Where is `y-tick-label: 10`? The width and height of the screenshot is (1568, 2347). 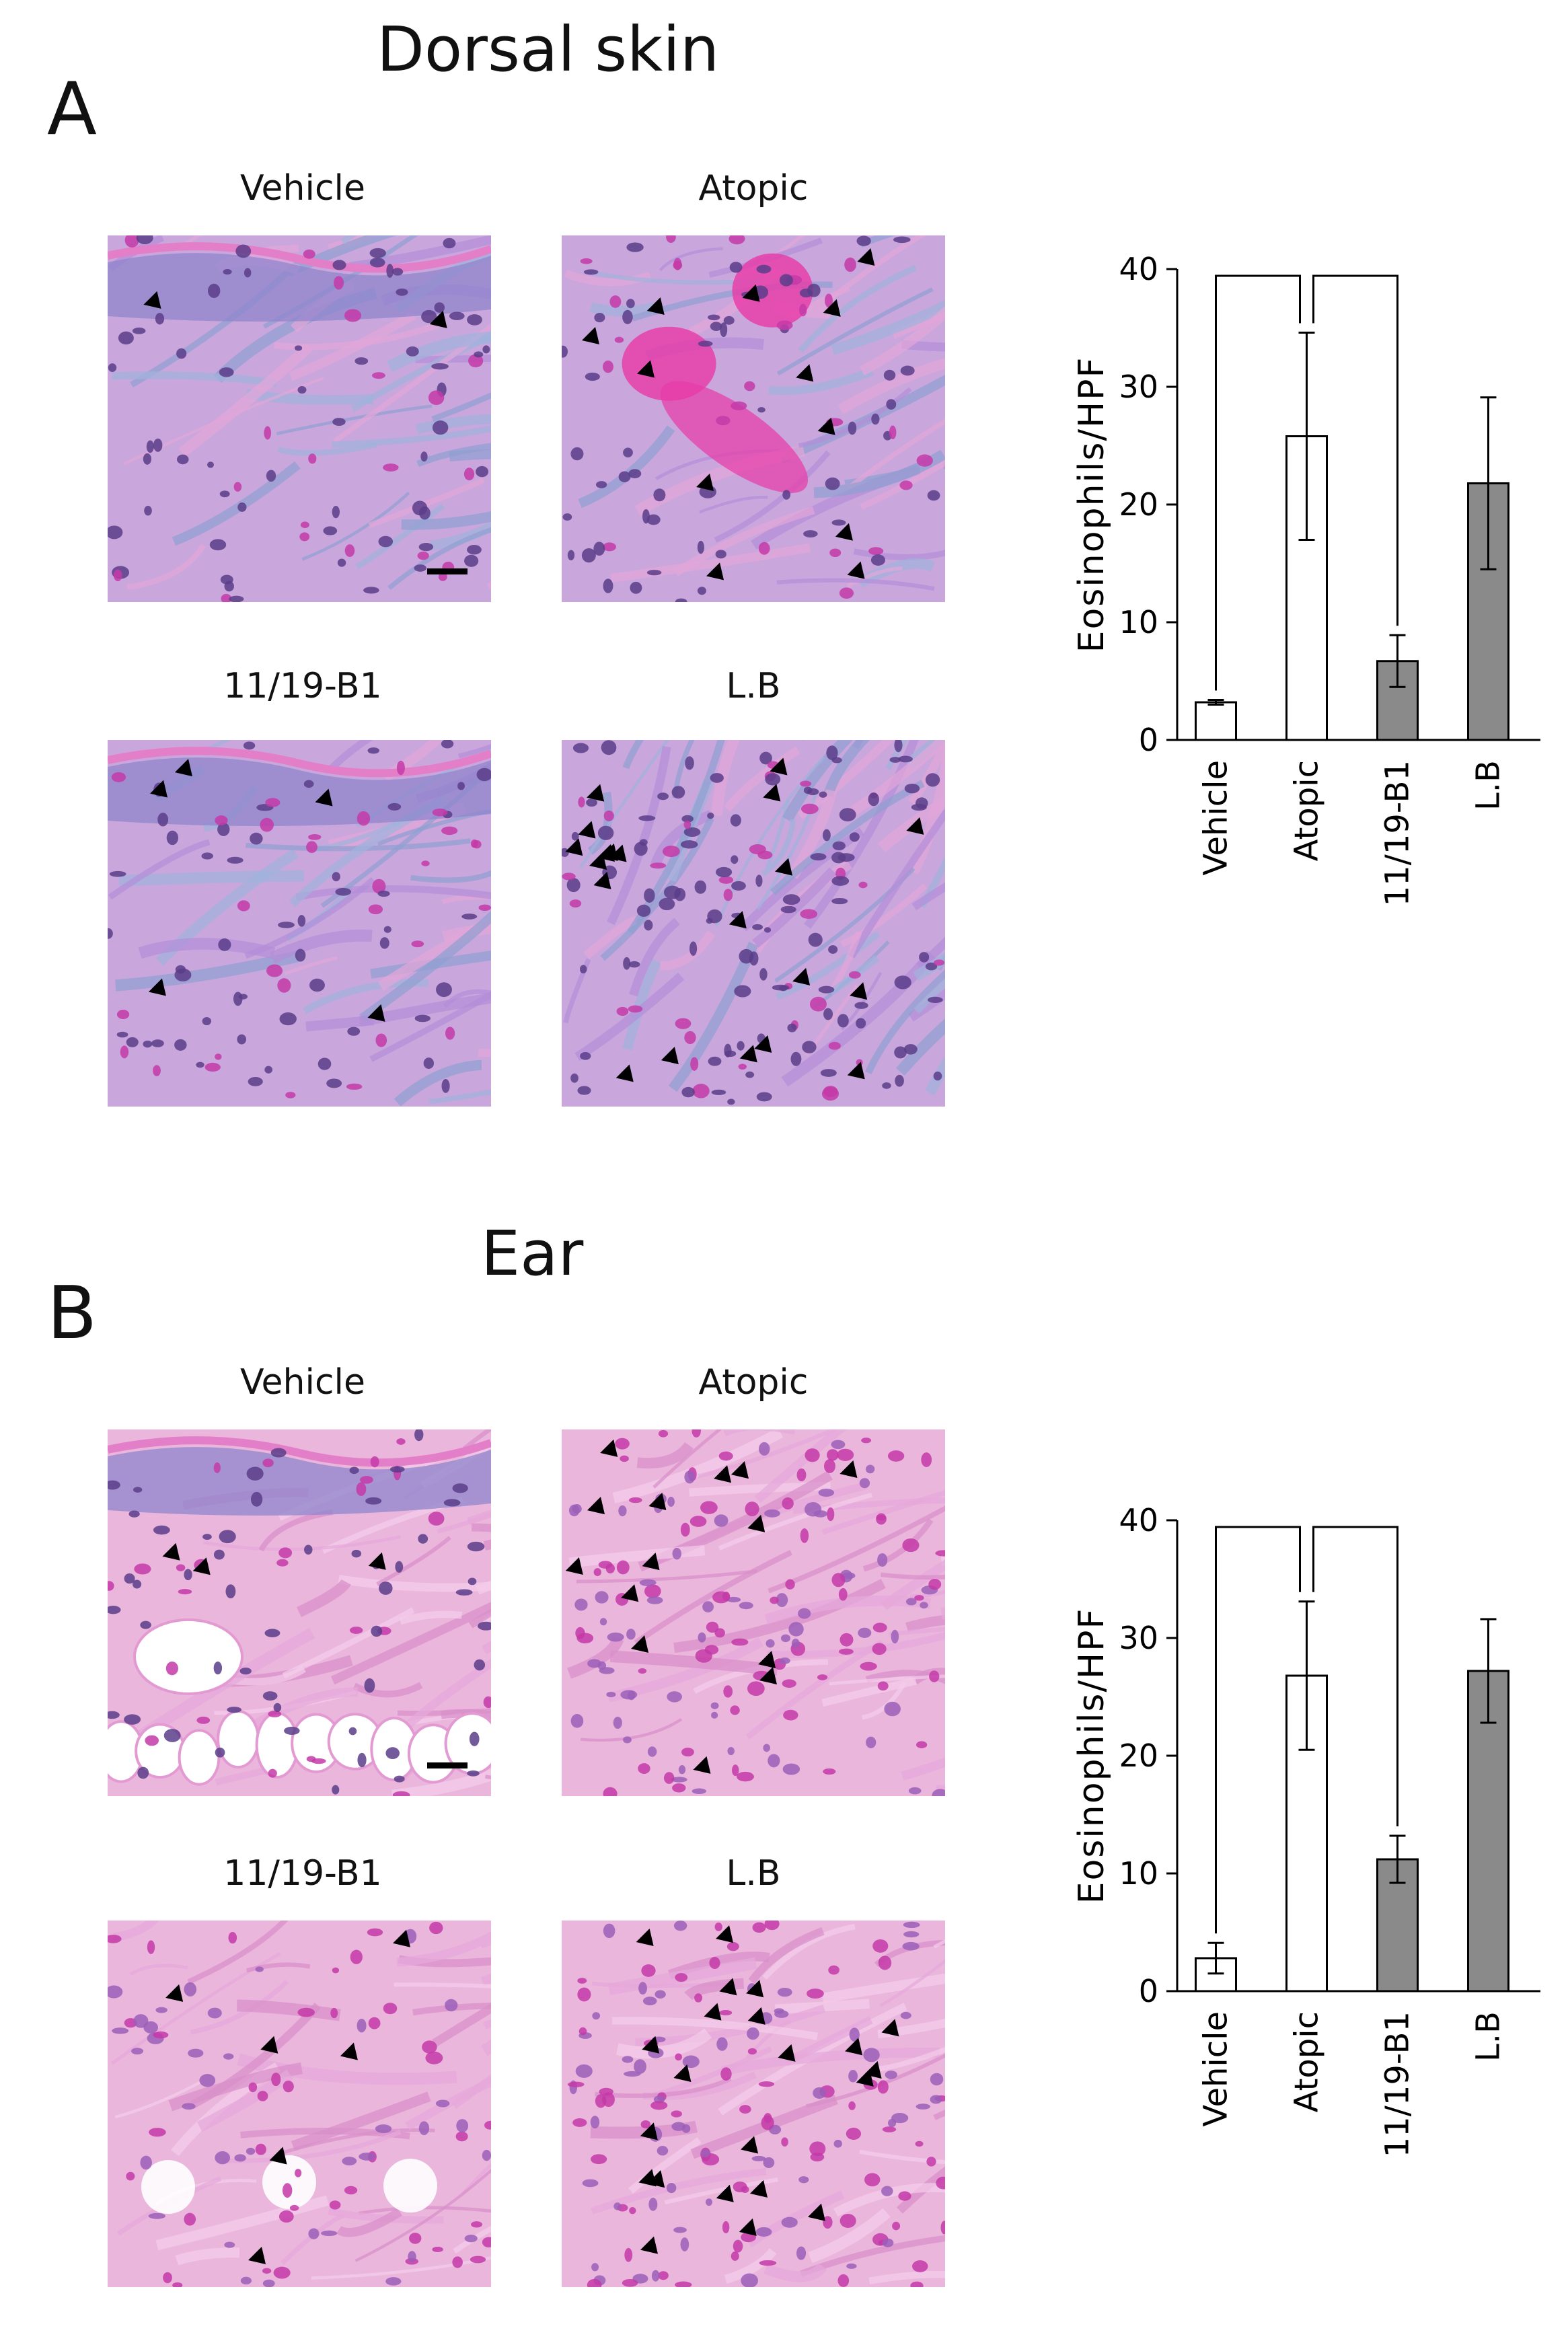 y-tick-label: 10 is located at coordinates (1138, 622).